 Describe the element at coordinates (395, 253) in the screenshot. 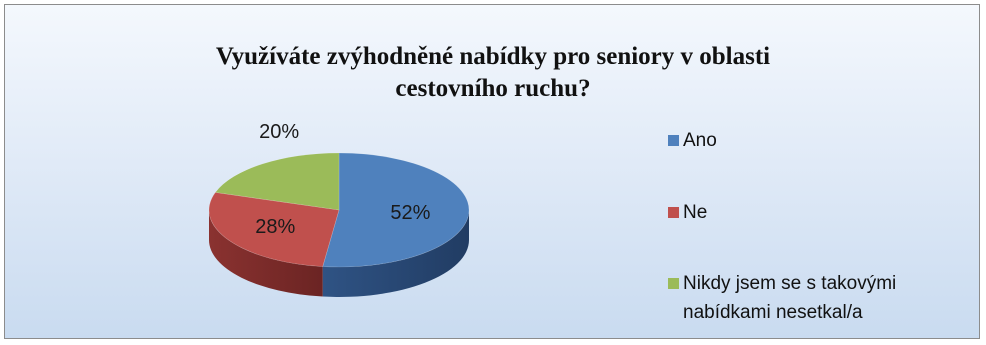

I see `pie-side-ano` at that location.